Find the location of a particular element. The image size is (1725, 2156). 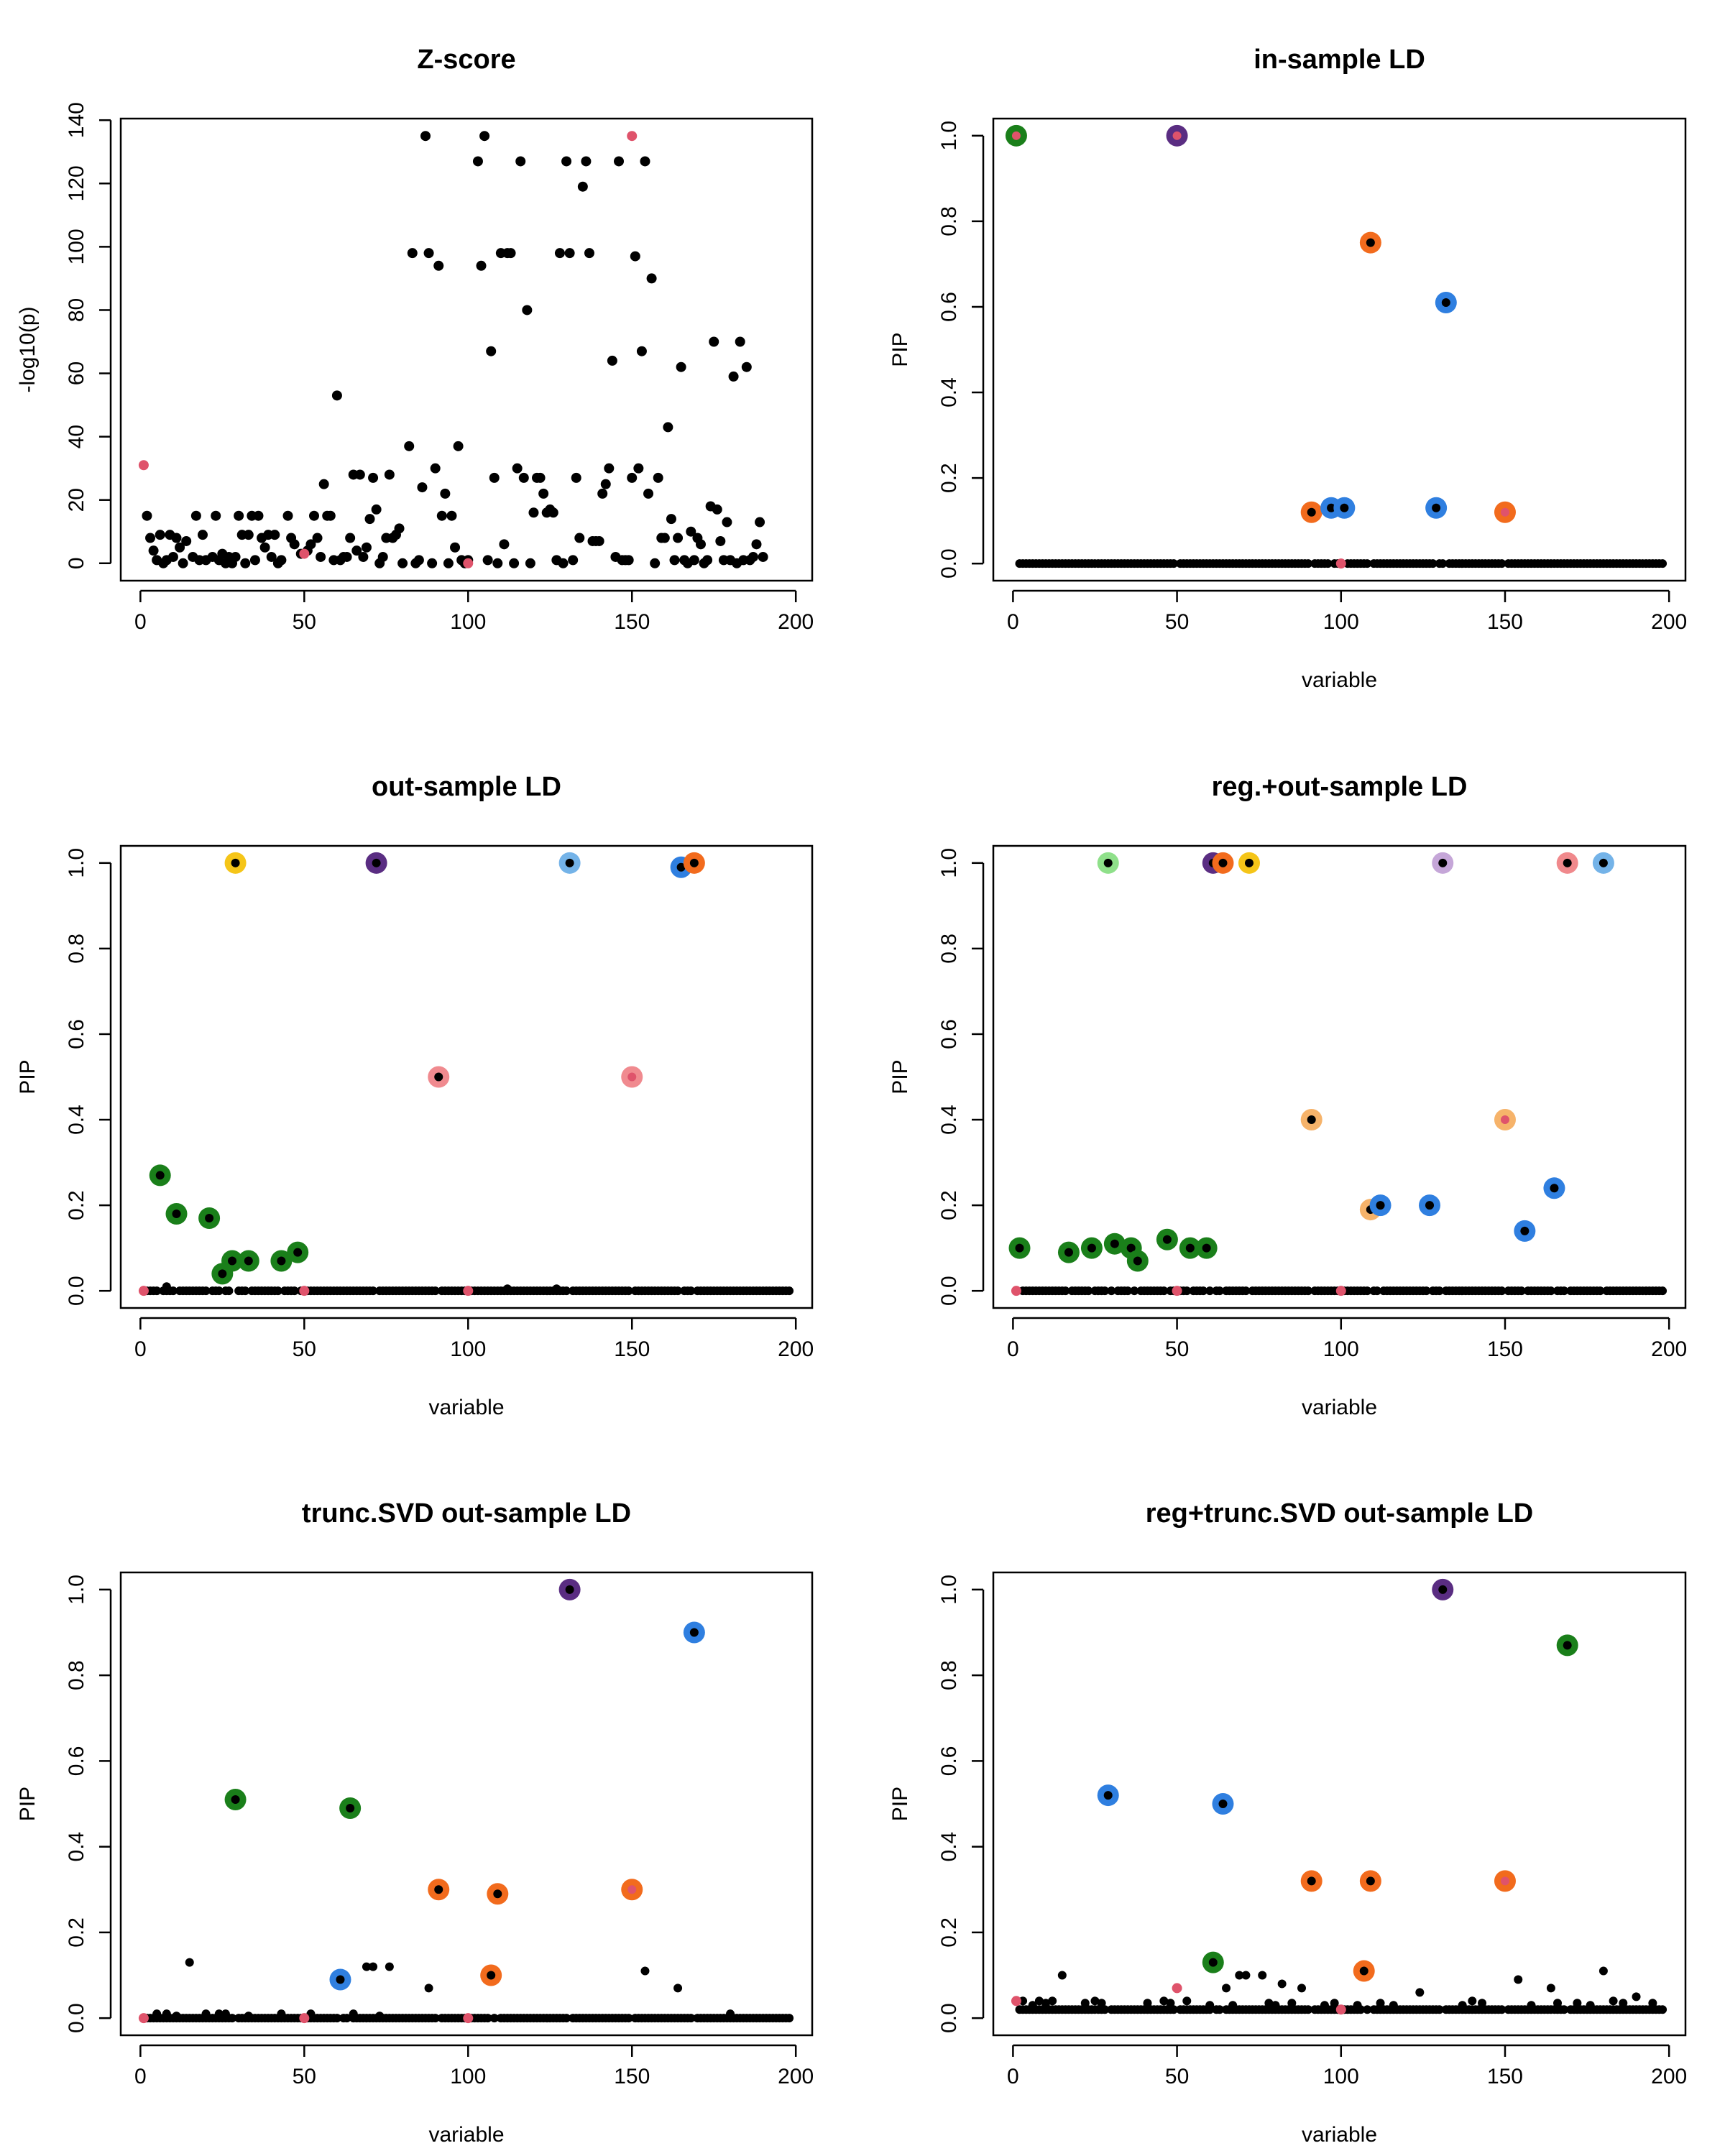

y-tick-label: 20 is located at coordinates (76, 500).